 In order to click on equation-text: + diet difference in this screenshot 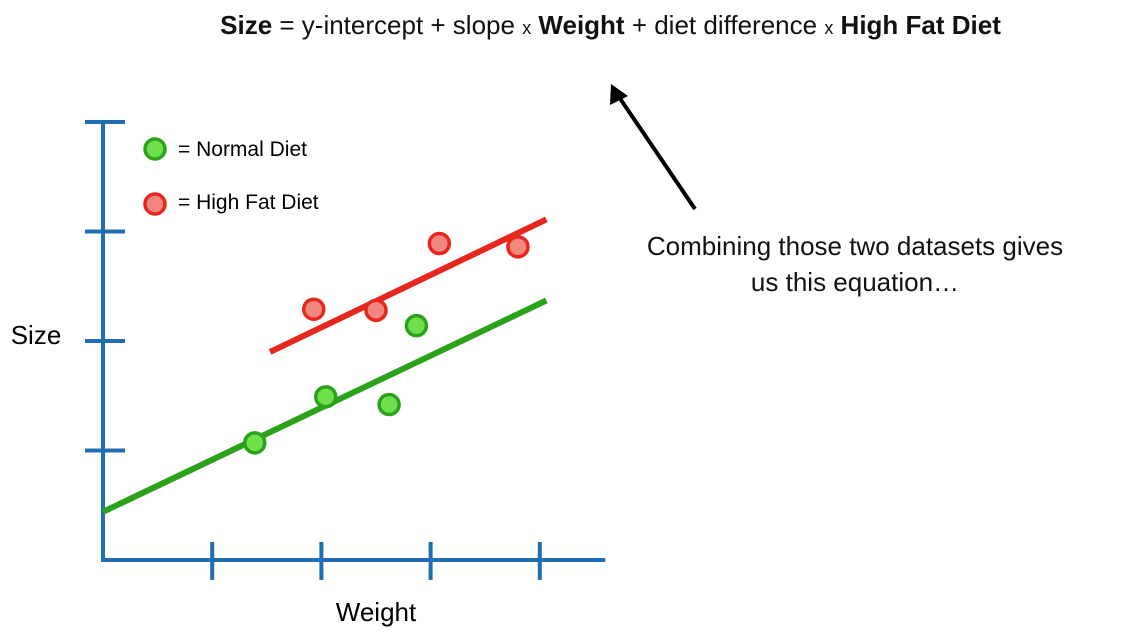, I will do `click(724, 25)`.